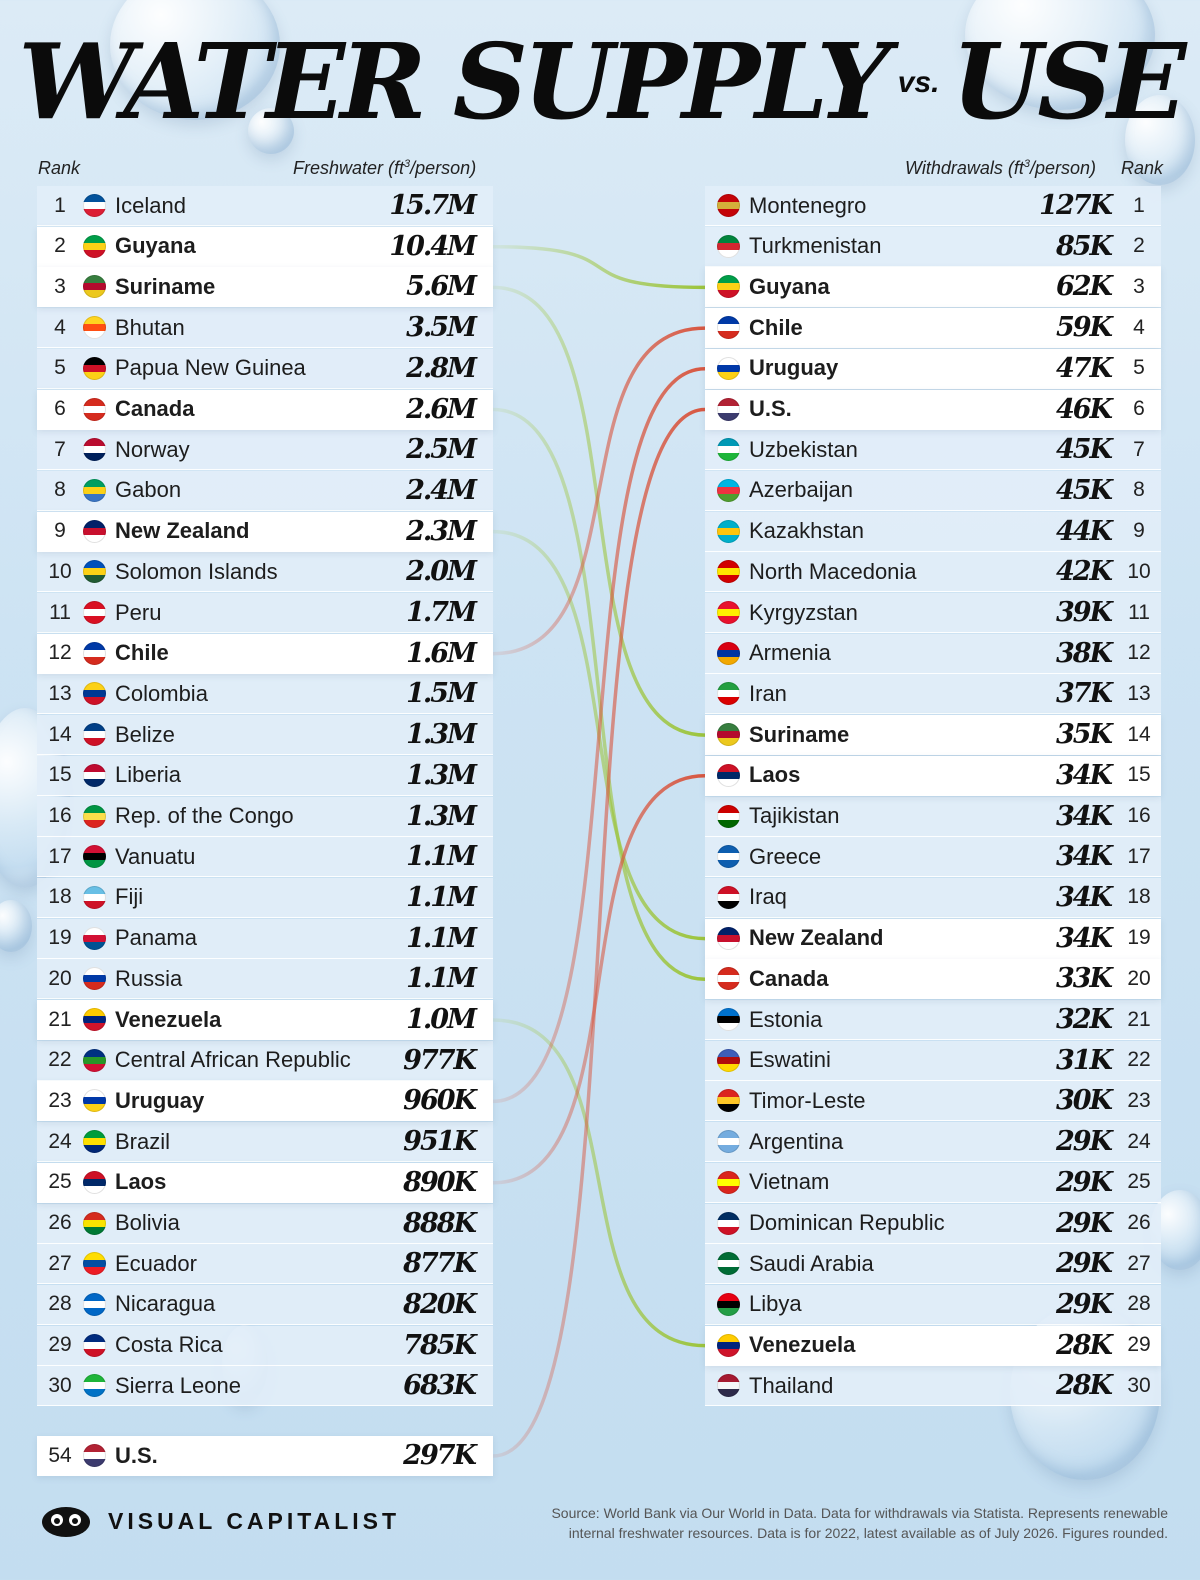 The width and height of the screenshot is (1200, 1580). Describe the element at coordinates (933, 368) in the screenshot. I see `withdrawals-row: Uruguay 47K 5` at that location.